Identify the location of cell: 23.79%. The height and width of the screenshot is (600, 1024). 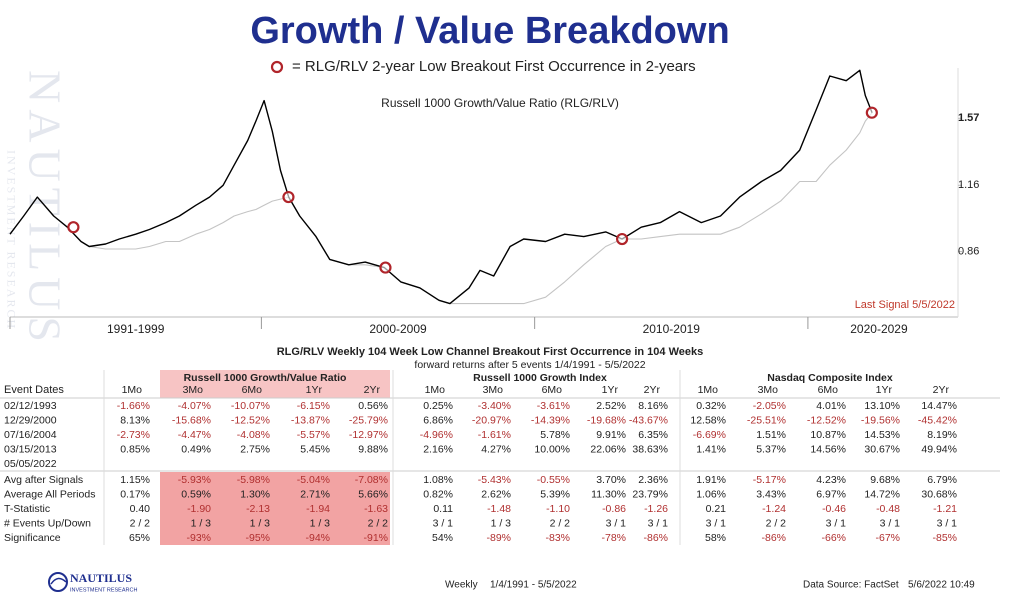
(650, 494).